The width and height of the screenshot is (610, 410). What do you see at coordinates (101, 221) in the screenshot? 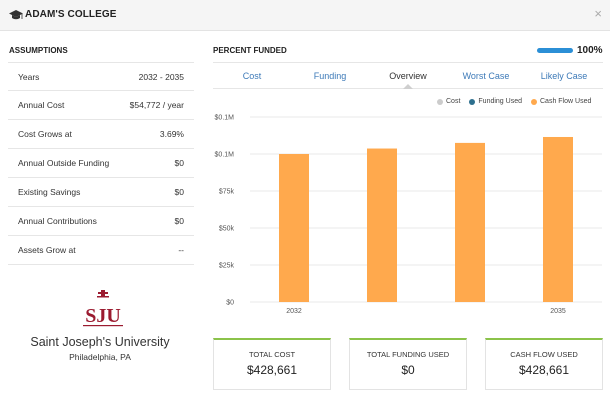
I see `assumption-row: Annual Contributions $0` at bounding box center [101, 221].